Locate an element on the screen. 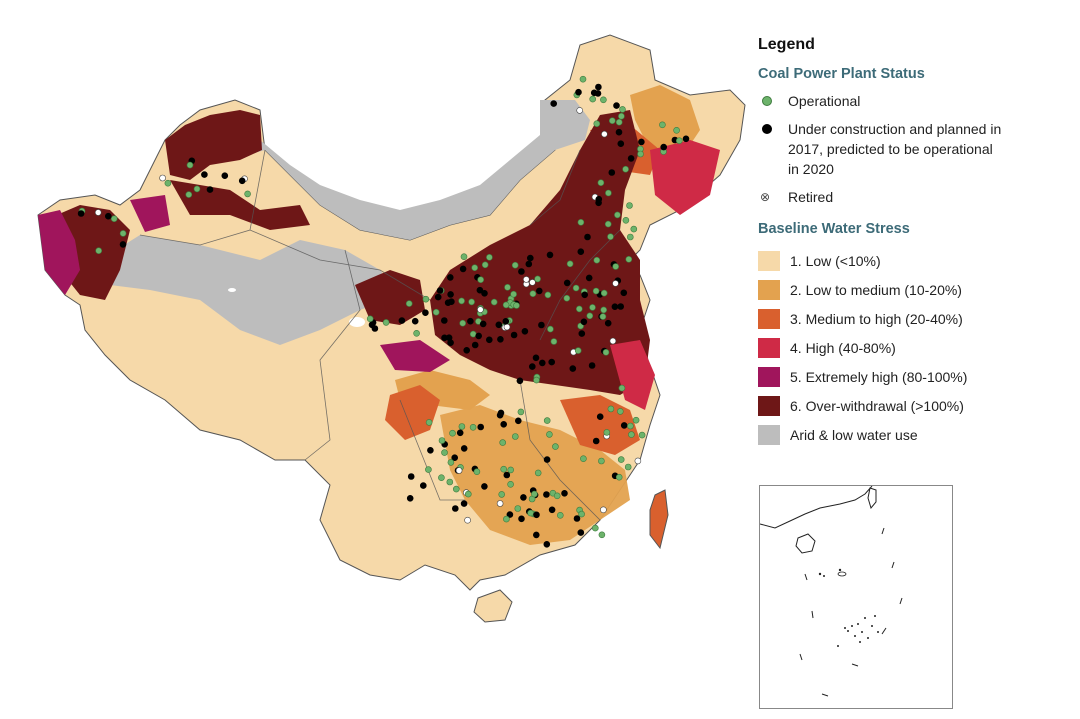 The image size is (1080, 719). black-dot-icon is located at coordinates (767, 129).